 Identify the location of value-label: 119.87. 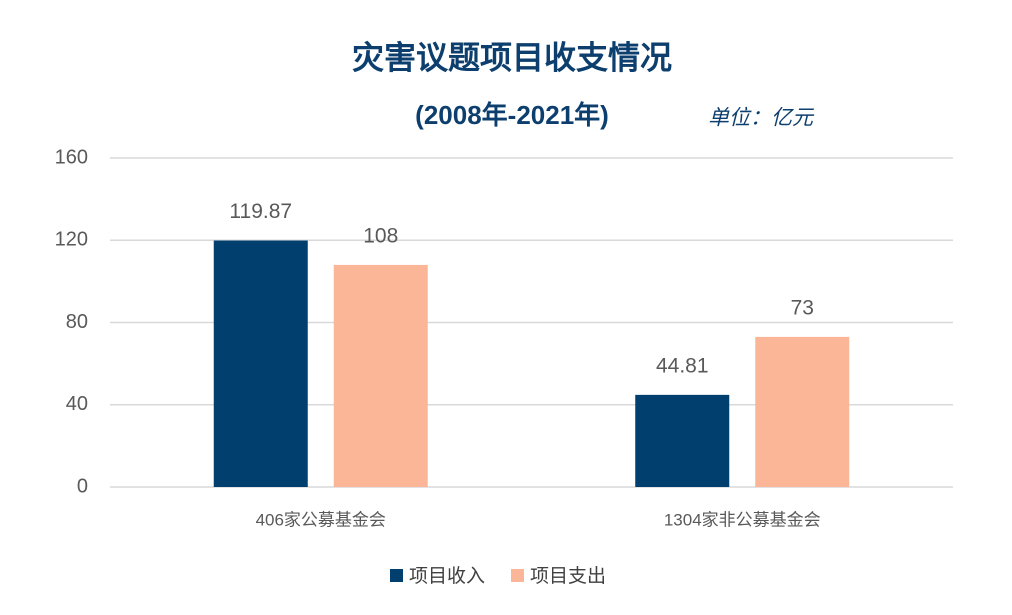
(260, 211).